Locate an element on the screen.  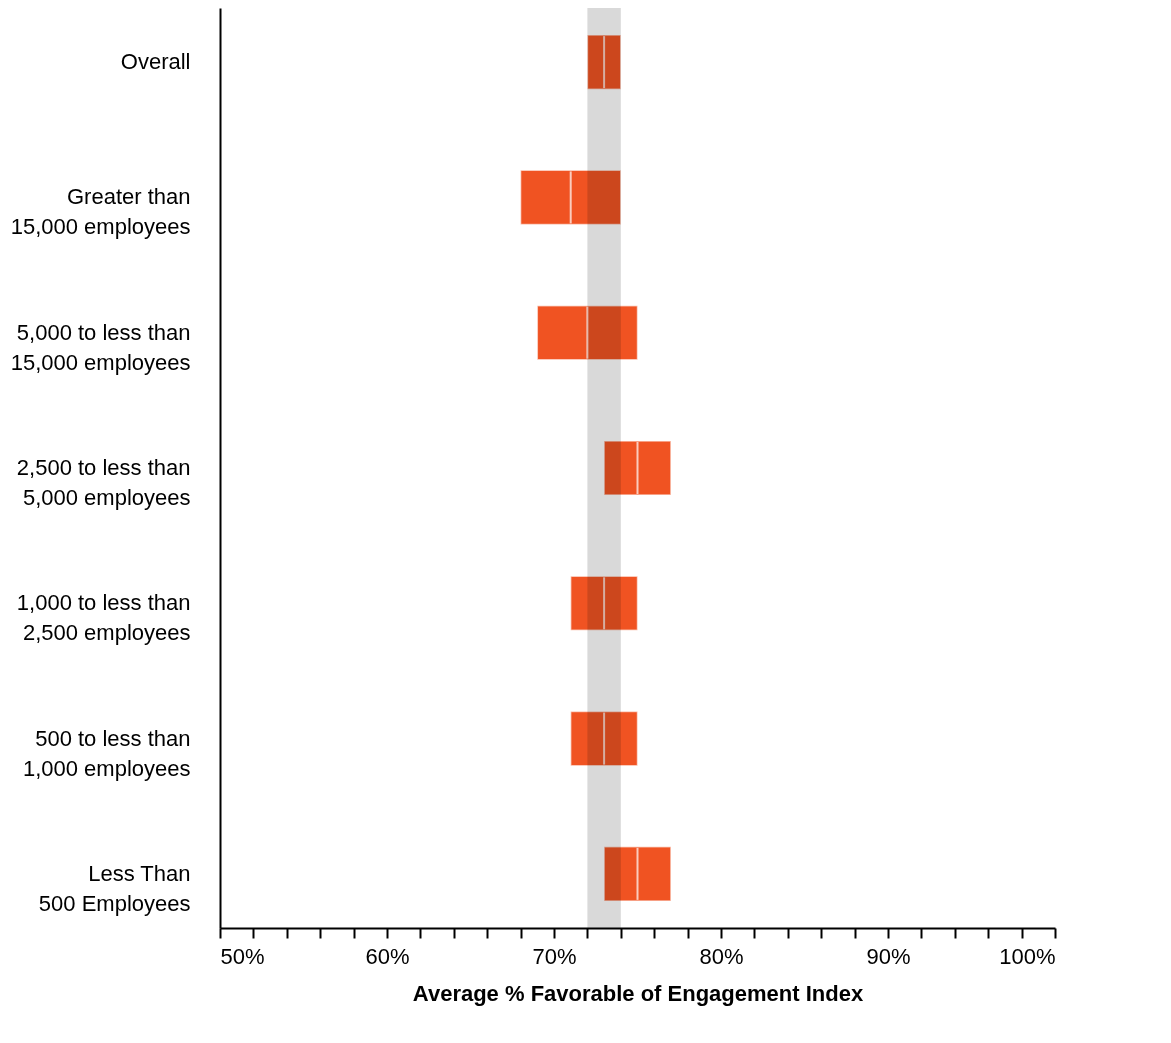
x-tick-label: 60% is located at coordinates (387, 956).